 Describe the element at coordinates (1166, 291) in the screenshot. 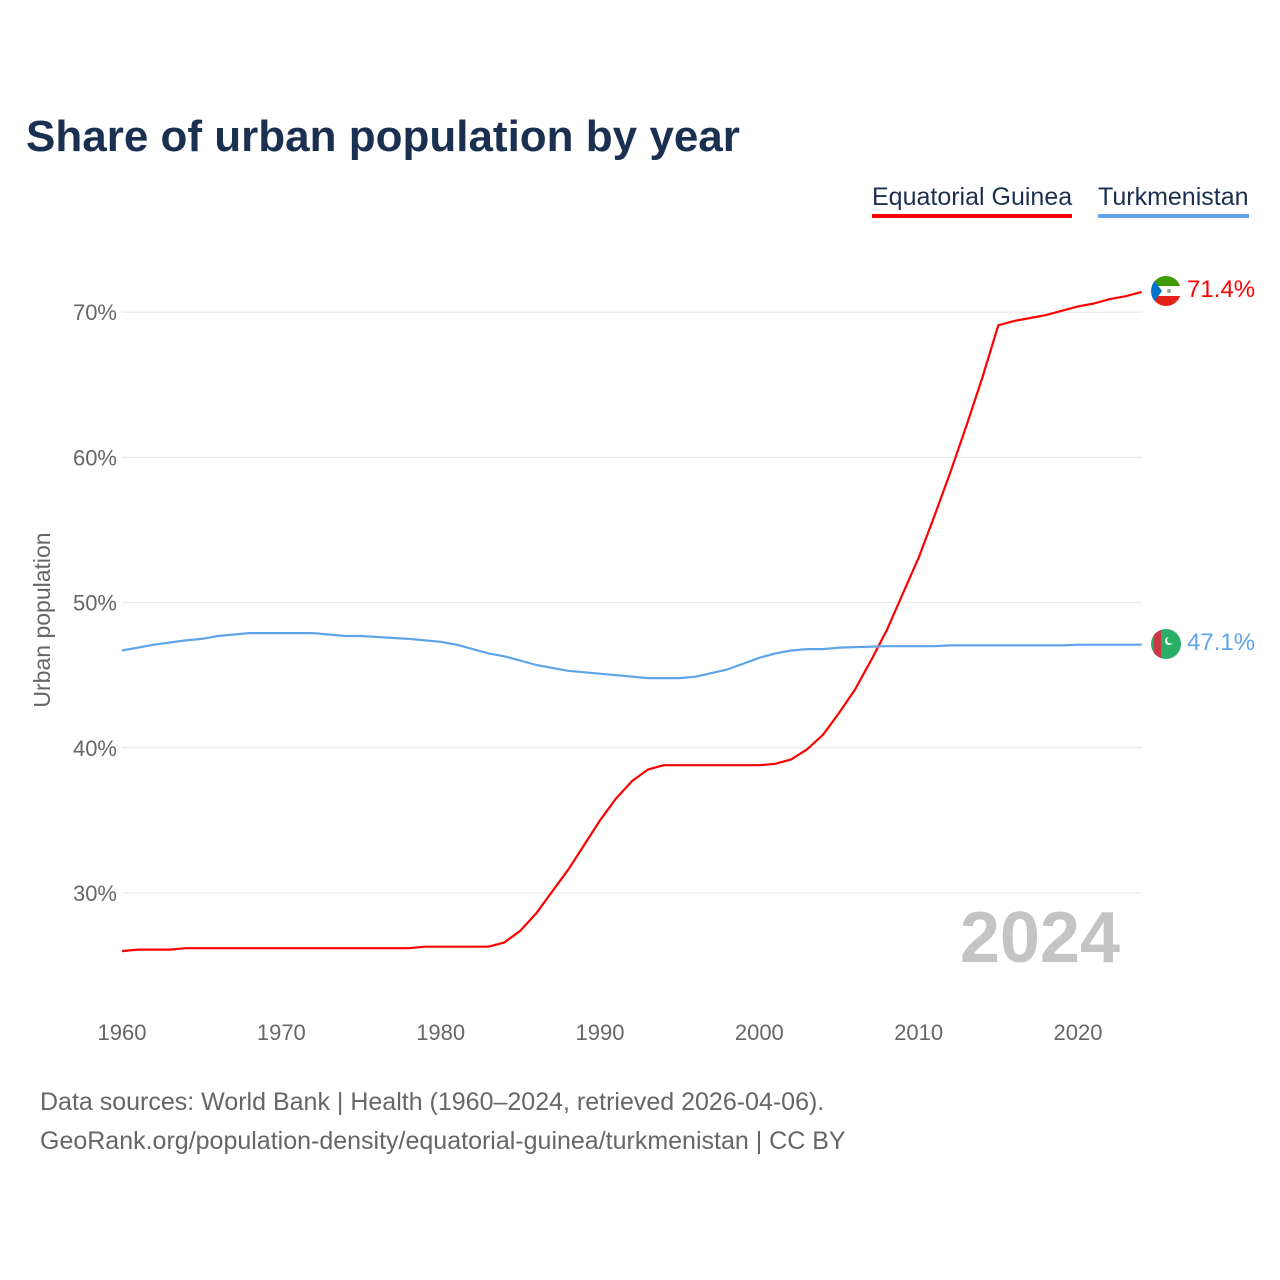

I see `flag-equatorial-guinea-icon` at that location.